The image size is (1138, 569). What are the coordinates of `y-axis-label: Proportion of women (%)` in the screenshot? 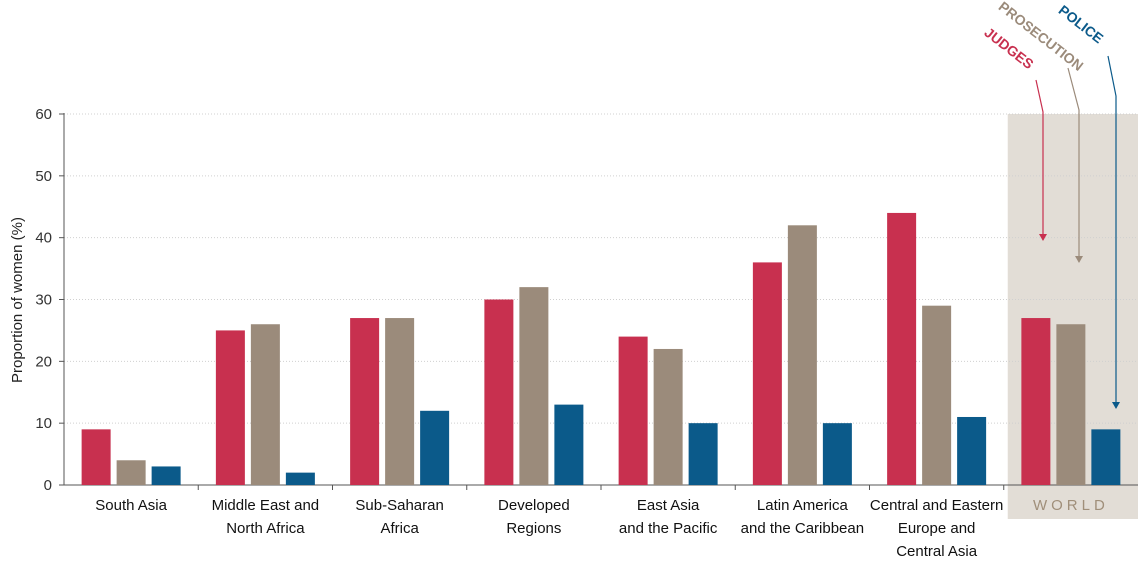 It's located at (17, 300).